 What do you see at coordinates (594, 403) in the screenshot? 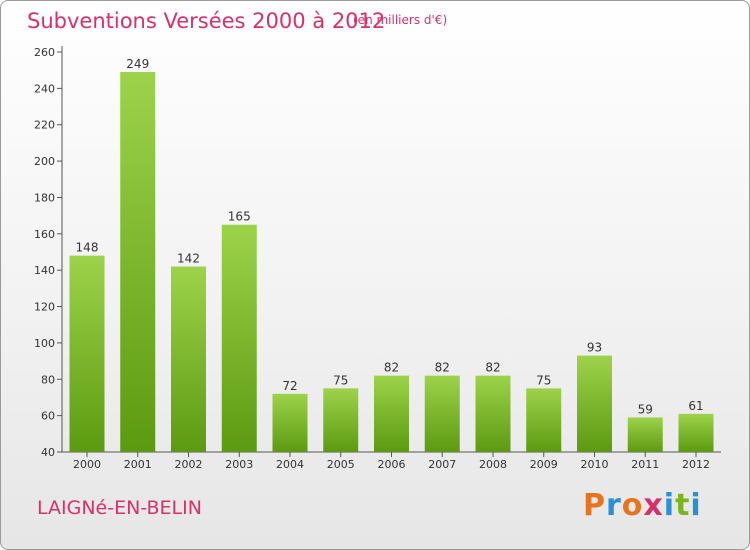
I see `bar-2010` at bounding box center [594, 403].